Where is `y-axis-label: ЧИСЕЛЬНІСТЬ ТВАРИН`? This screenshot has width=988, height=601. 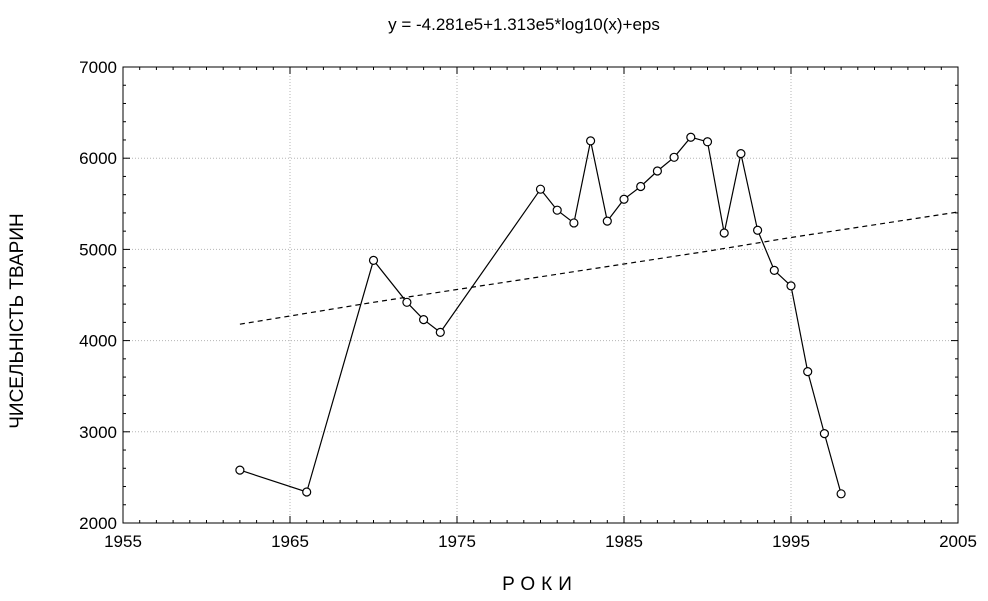 y-axis-label: ЧИСЕЛЬНІСТЬ ТВАРИН is located at coordinates (17, 320).